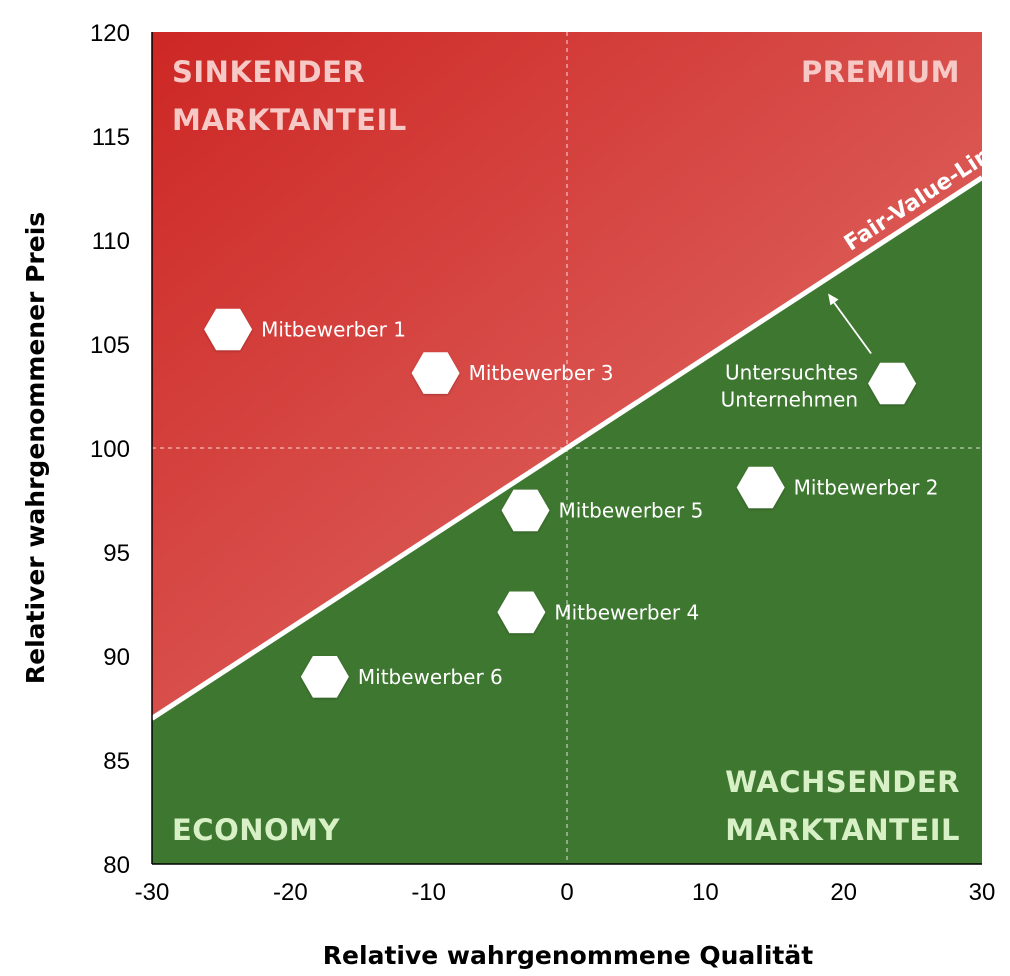 The width and height of the screenshot is (1010, 976). I want to click on point-label: Mitbewerber 6, so click(430, 677).